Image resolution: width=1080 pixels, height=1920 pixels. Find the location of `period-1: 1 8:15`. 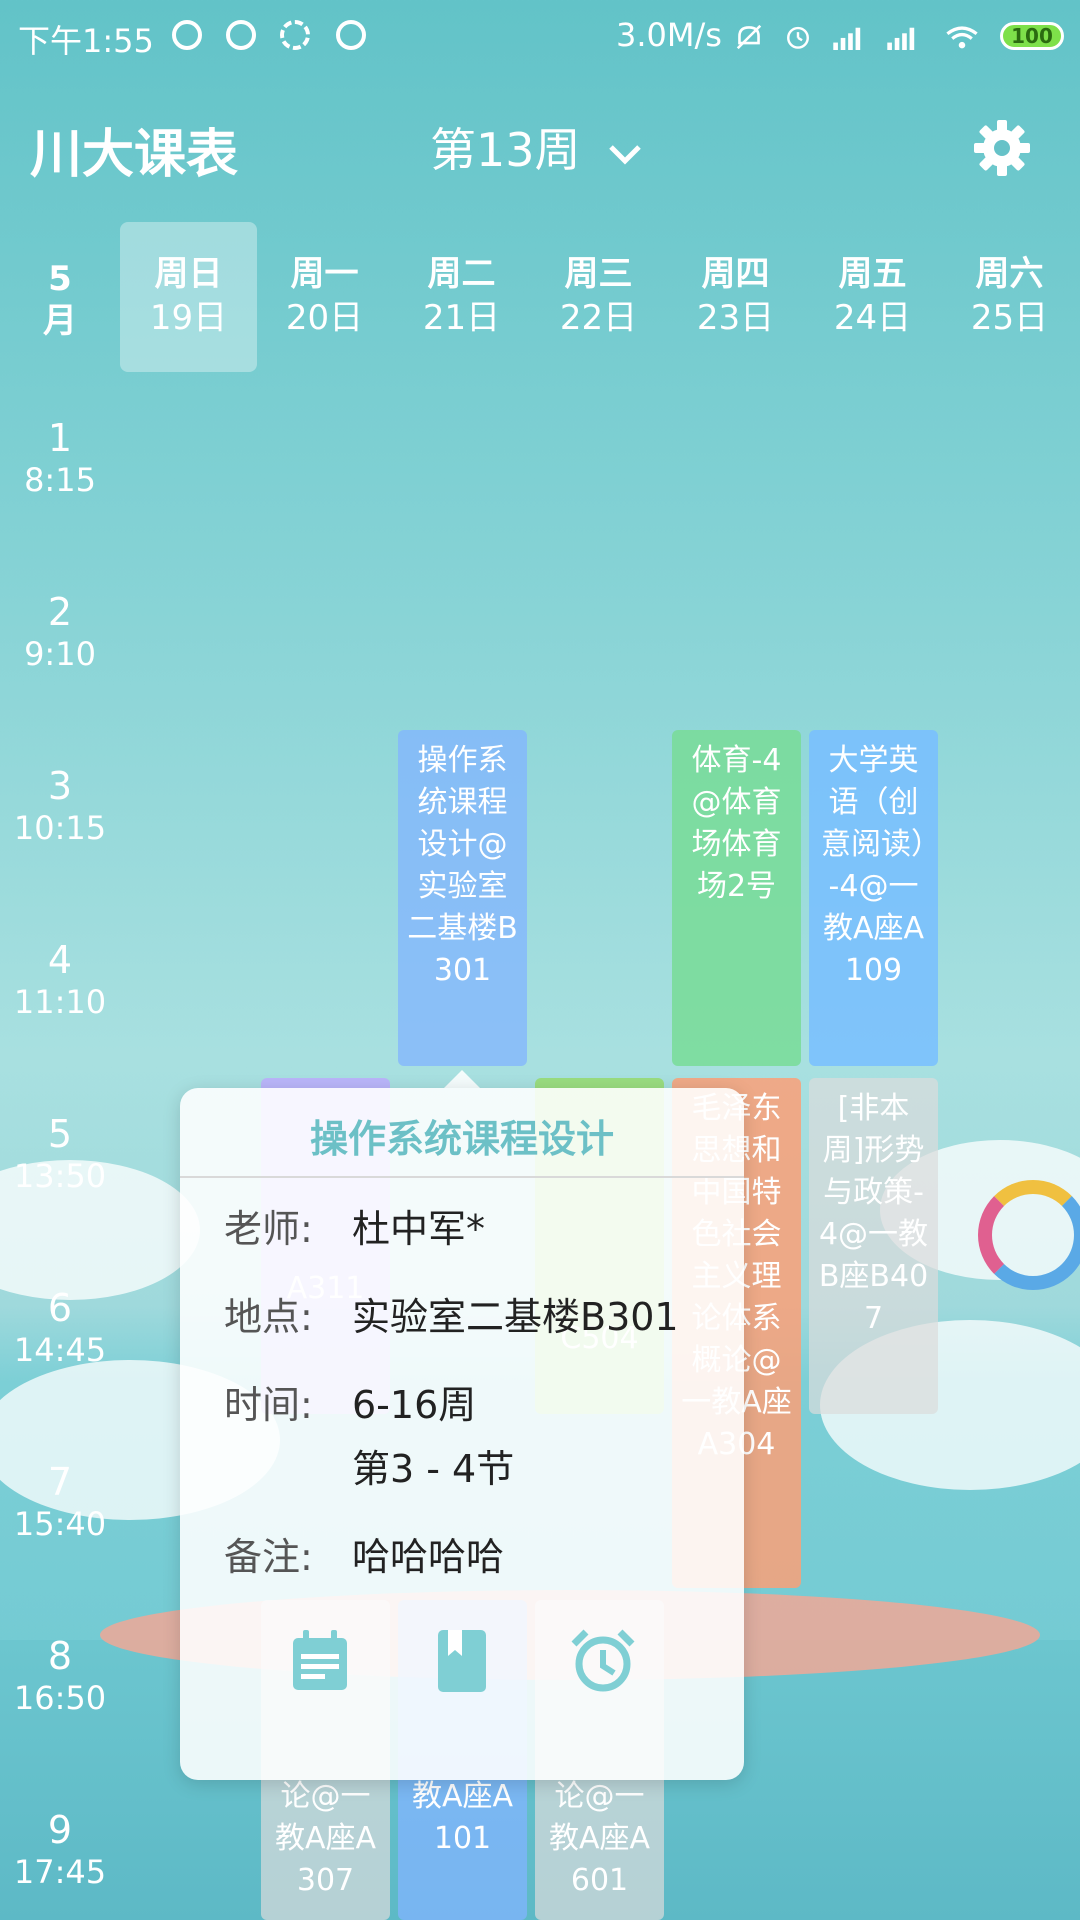

period-1: 1 8:15 is located at coordinates (60, 458).